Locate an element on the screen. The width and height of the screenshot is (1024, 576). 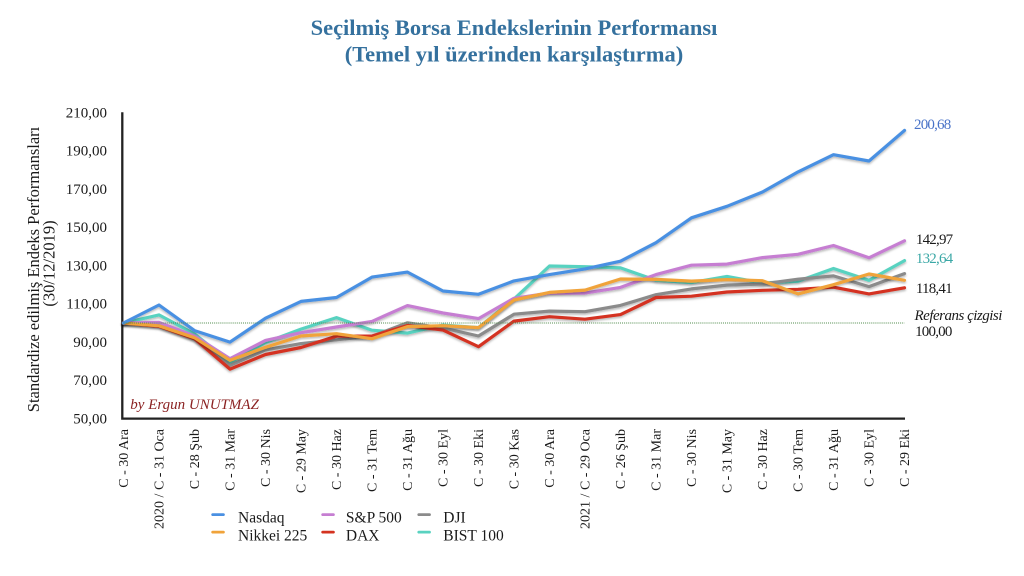
svg-text: 132,64 is located at coordinates (935, 259).